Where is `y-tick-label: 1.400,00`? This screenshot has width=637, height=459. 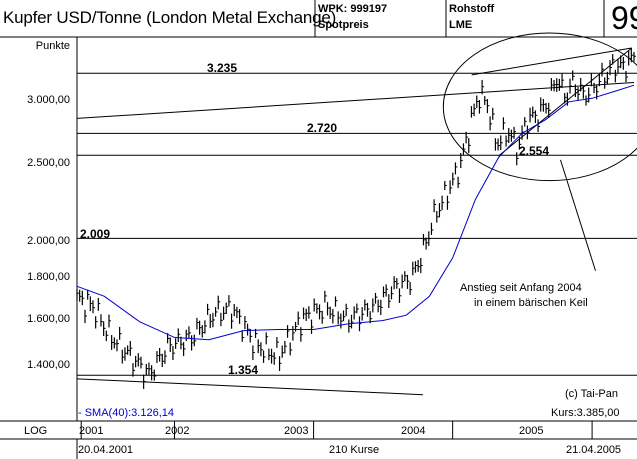
y-tick-label: 1.400,00 is located at coordinates (48, 365).